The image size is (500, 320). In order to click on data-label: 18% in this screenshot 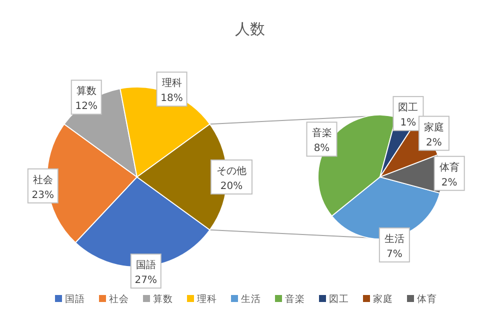, I will do `click(171, 98)`.